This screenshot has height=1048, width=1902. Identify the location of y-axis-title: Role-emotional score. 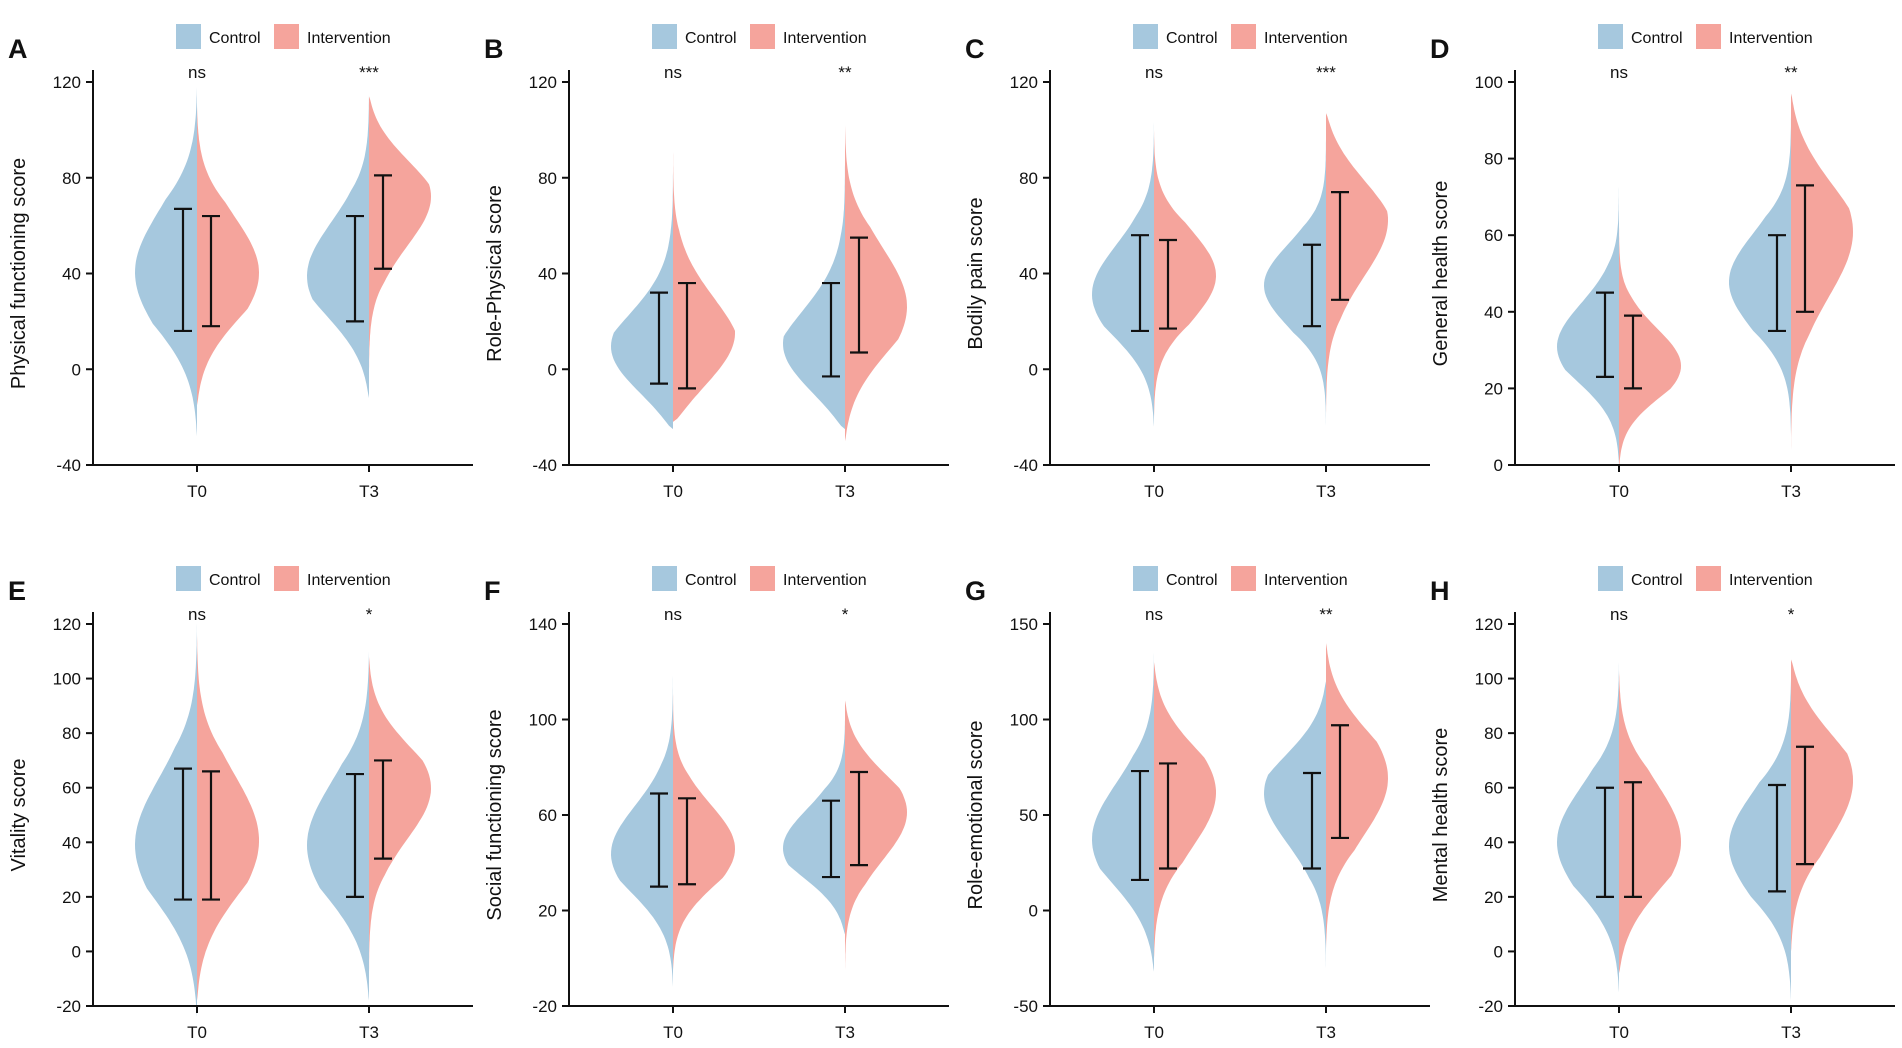
(976, 815).